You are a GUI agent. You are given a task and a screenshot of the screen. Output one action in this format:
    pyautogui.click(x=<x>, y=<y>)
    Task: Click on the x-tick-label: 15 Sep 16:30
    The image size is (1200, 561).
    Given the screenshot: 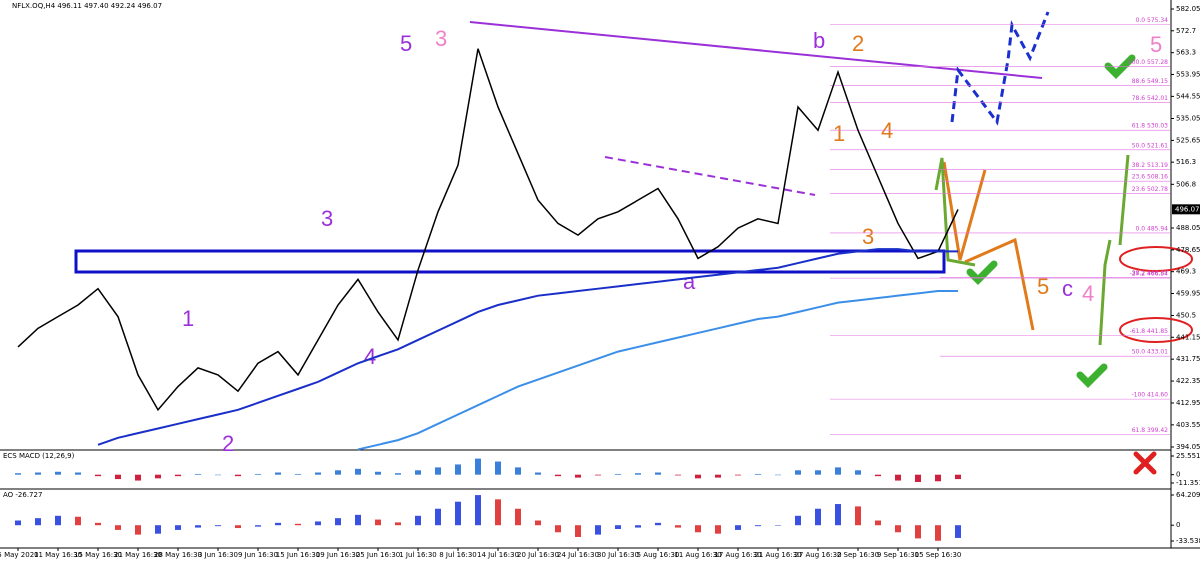 What is the action you would take?
    pyautogui.click(x=938, y=555)
    